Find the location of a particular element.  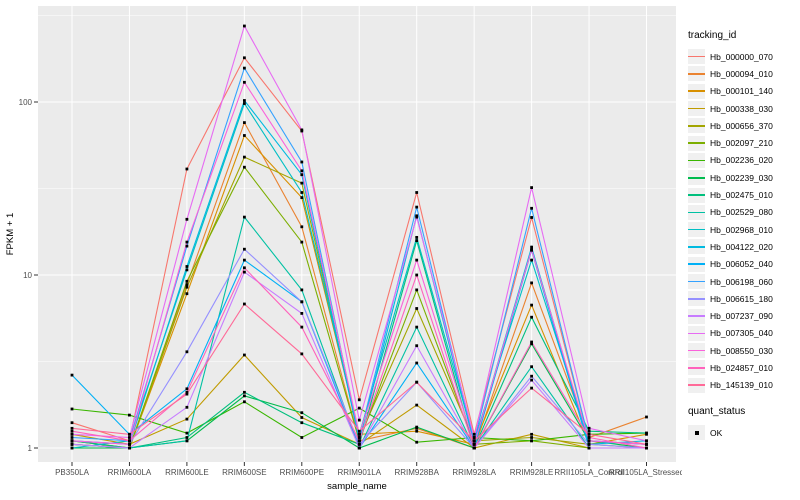

legend-item-Hb_000101_140: Hb_000101_140 is located at coordinates (743, 91).